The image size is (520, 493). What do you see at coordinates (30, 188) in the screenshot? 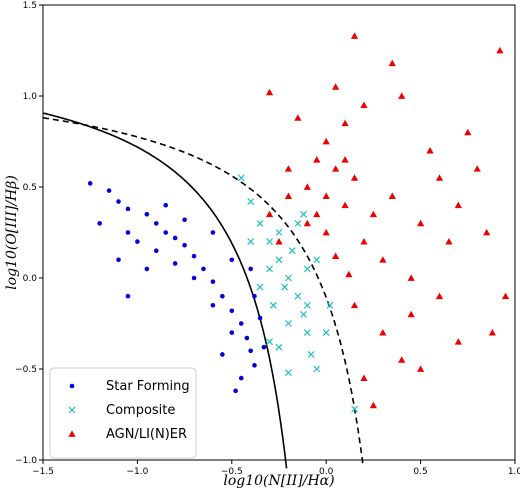
I see `y-tick-label: 0.5` at bounding box center [30, 188].